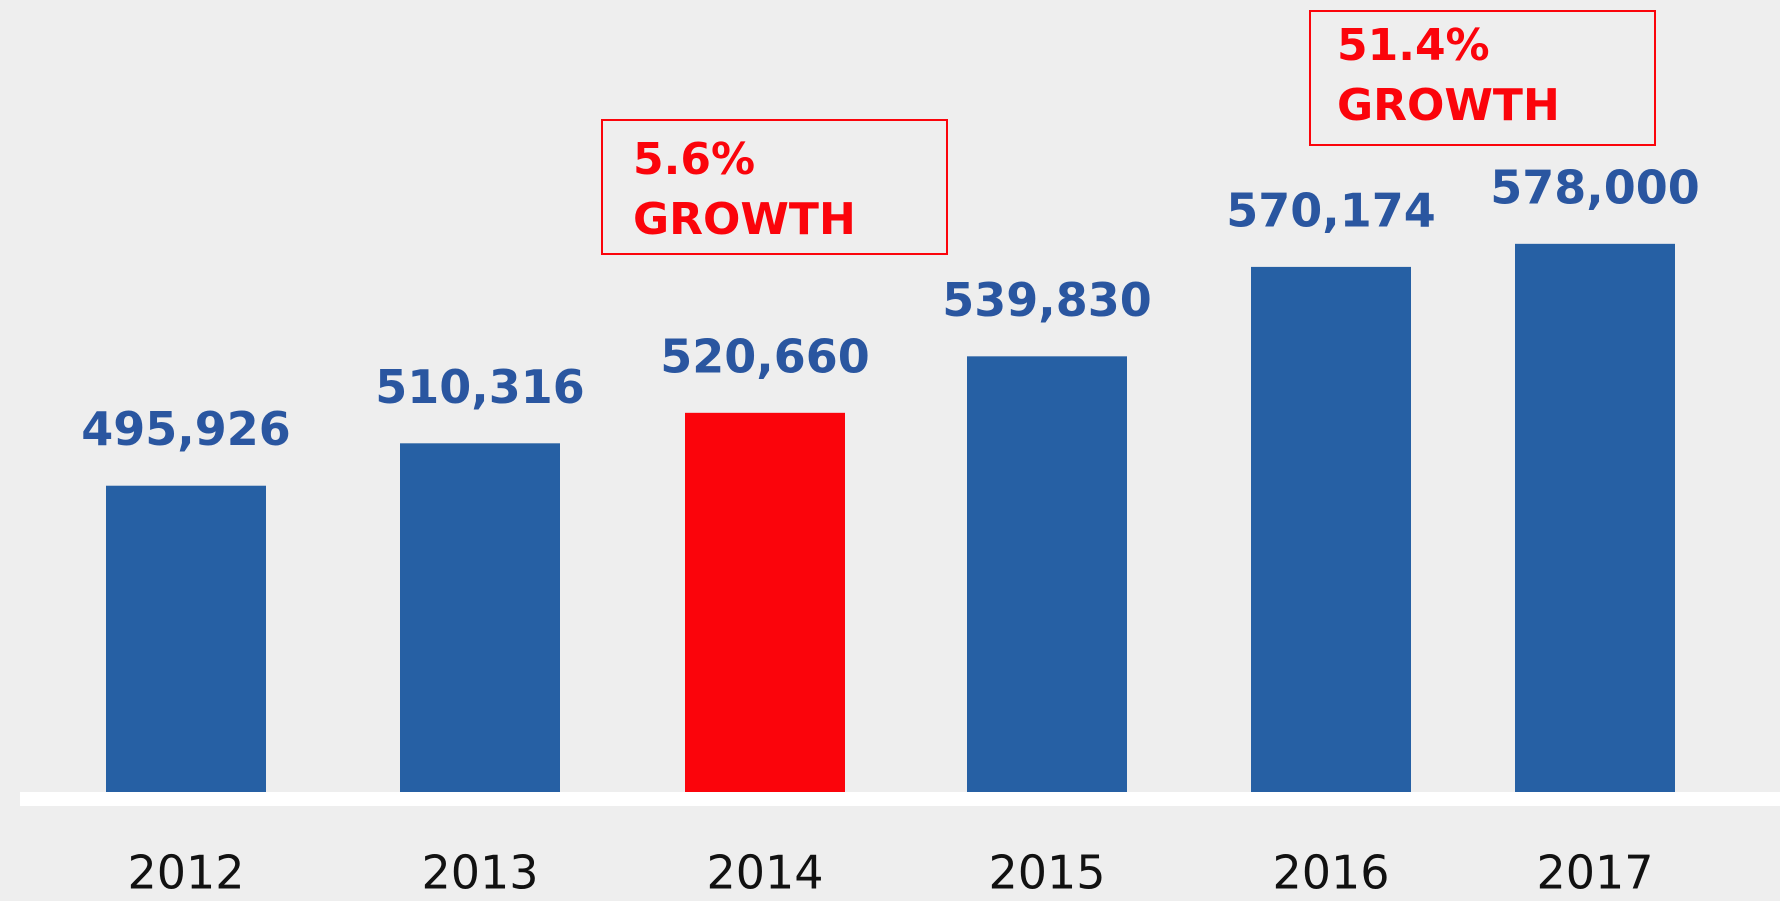 The height and width of the screenshot is (901, 1780). What do you see at coordinates (1595, 187) in the screenshot?
I see `value-label: 578,000` at bounding box center [1595, 187].